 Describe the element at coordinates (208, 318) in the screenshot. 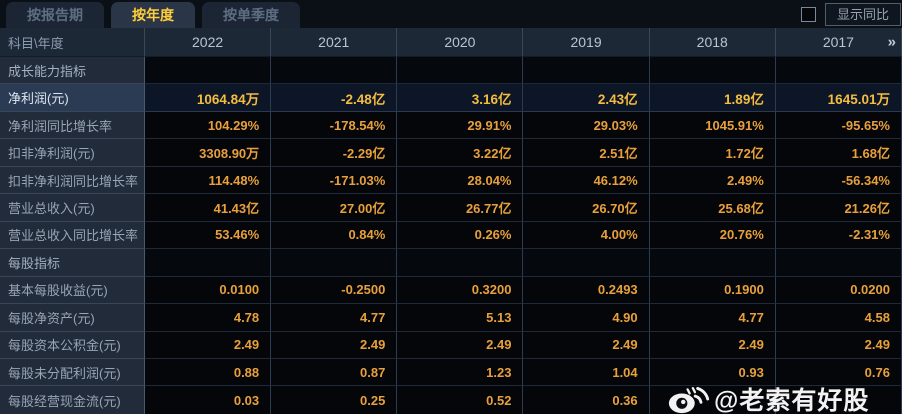

I see `value-cell: 4.78` at that location.